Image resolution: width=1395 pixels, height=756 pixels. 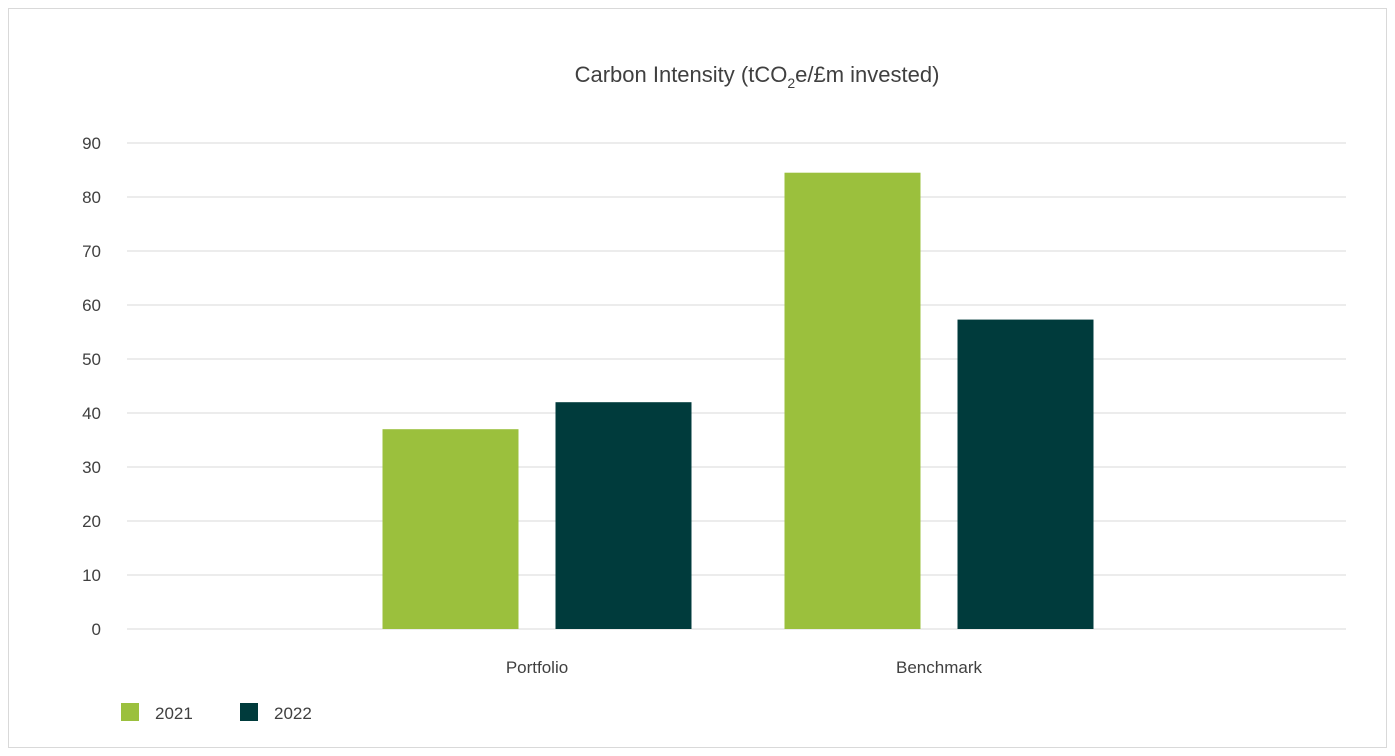 What do you see at coordinates (96, 629) in the screenshot?
I see `y-tick-label: 0` at bounding box center [96, 629].